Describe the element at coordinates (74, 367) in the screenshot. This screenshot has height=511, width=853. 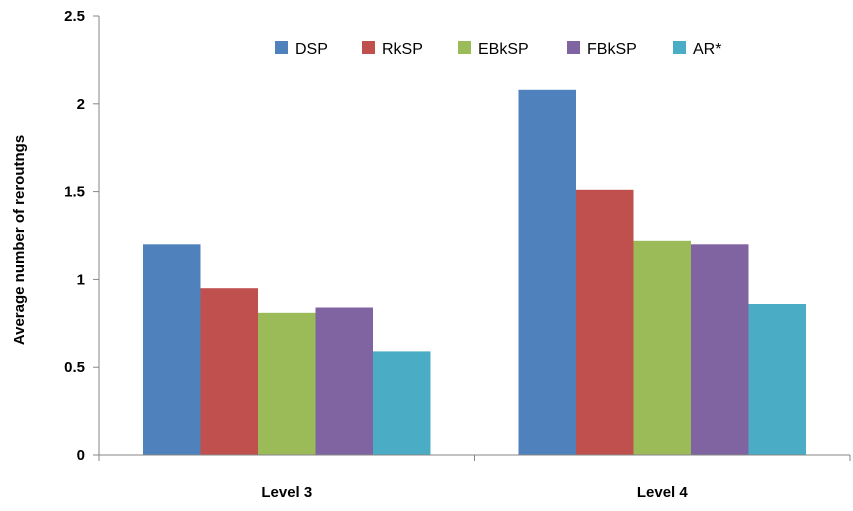
I see `y-tick-label: 0.5` at that location.